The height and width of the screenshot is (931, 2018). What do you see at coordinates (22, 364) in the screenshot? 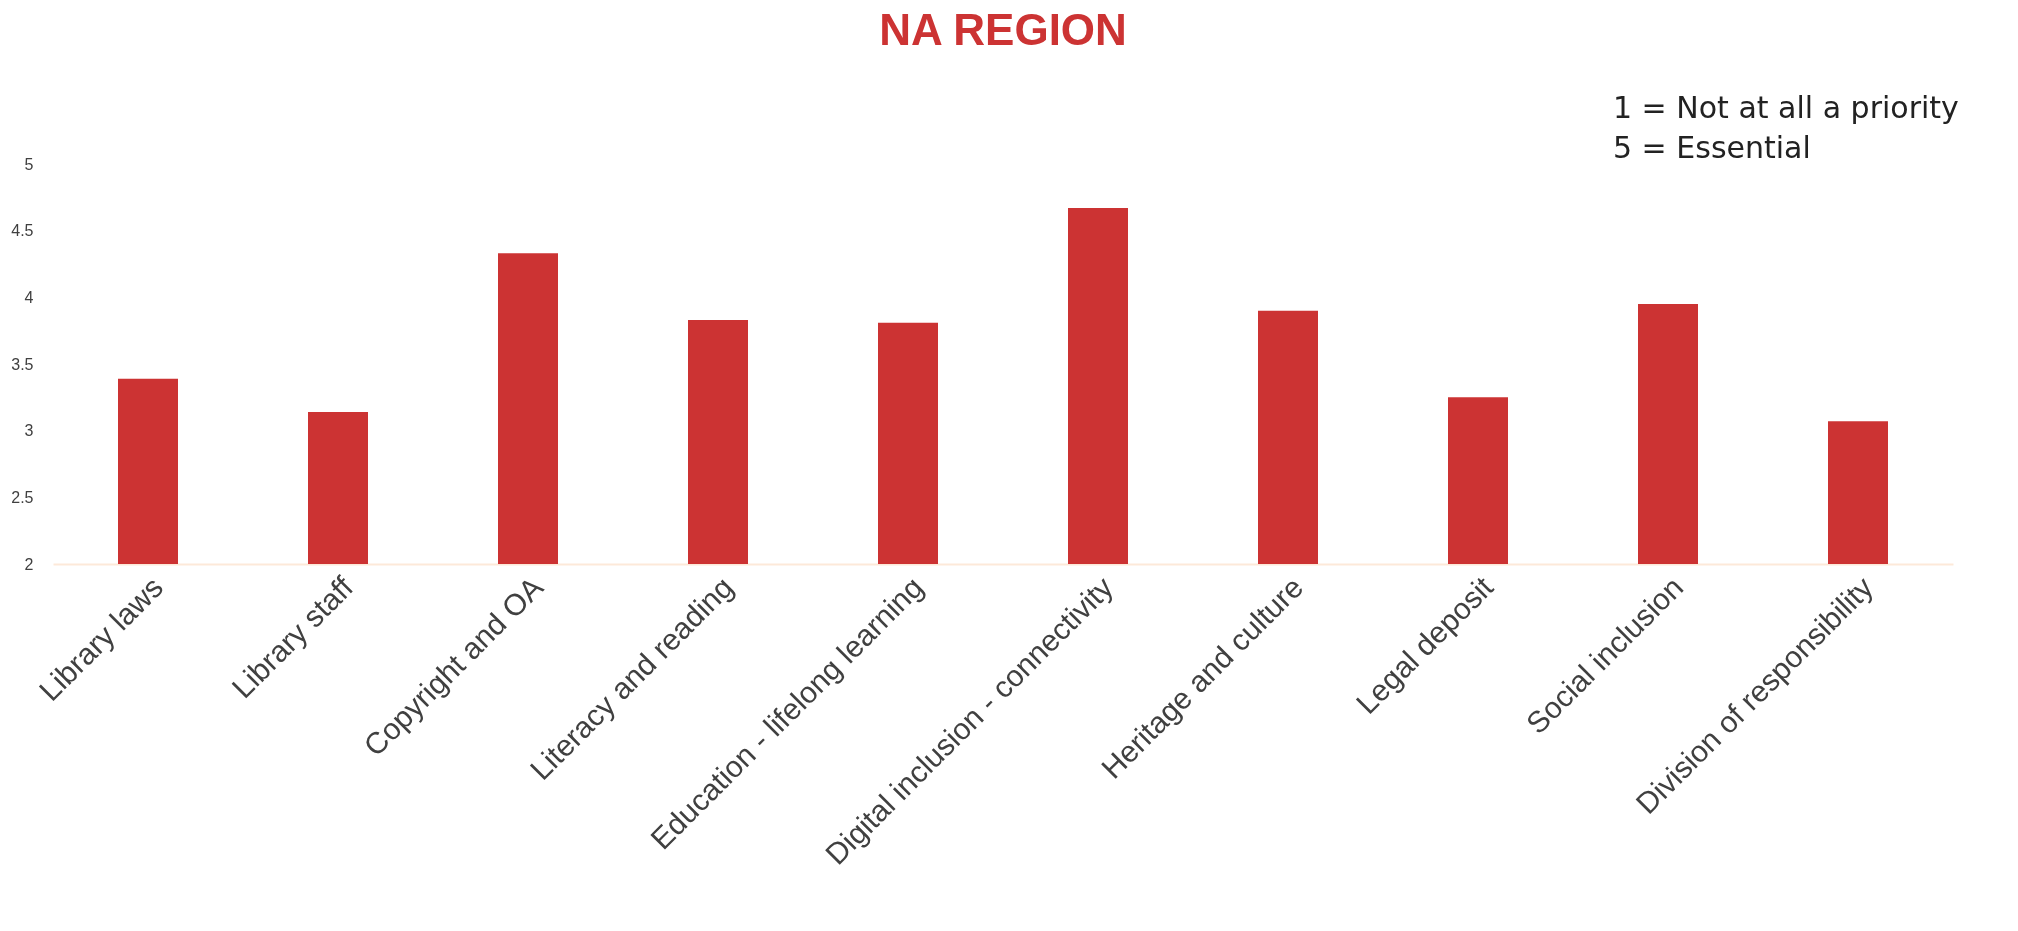
I see `y-tick-label: 3.5` at bounding box center [22, 364].